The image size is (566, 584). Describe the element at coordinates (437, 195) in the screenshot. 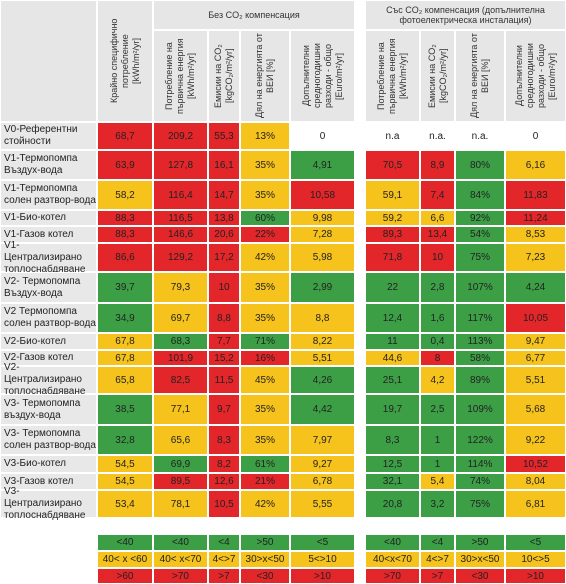

I see `value-cell: 7,4` at that location.